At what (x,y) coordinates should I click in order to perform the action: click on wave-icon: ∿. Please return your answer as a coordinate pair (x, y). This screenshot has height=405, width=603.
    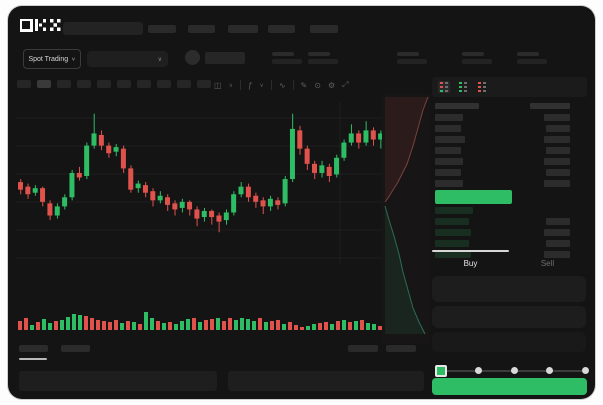
    Looking at the image, I should click on (282, 85).